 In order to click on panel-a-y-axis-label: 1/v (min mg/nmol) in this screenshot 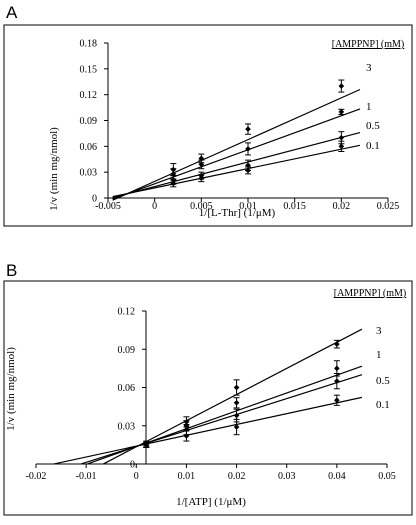, I will do `click(54, 169)`.